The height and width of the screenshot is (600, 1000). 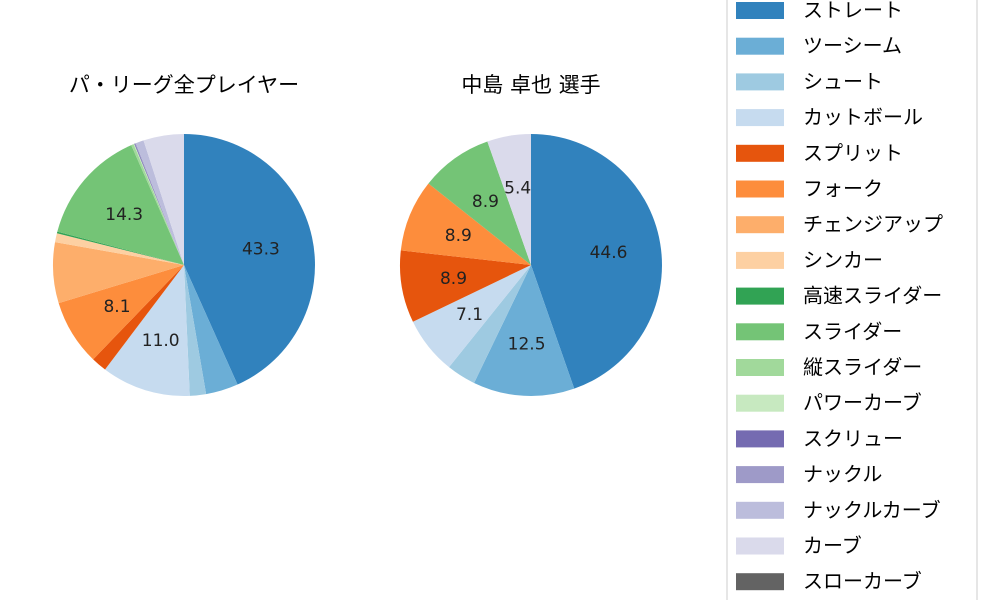 I want to click on slice-label-1-0: 44.6, so click(x=609, y=253).